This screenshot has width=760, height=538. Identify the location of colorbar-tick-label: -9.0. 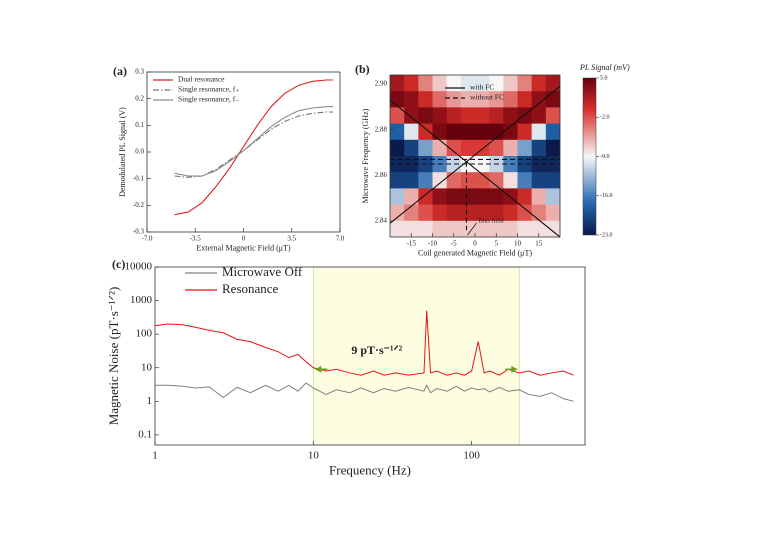
(605, 157).